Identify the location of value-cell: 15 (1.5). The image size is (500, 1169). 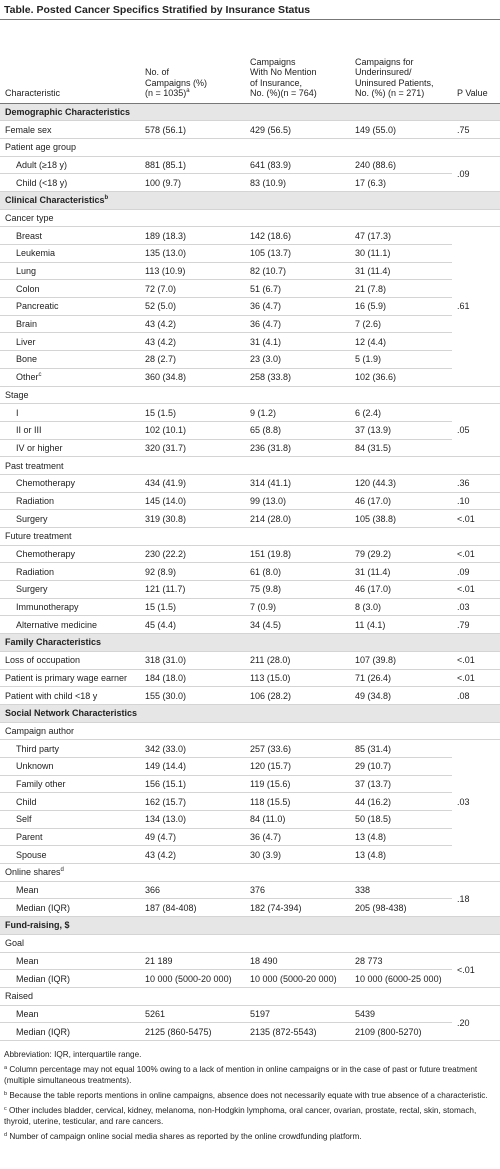
(192, 412).